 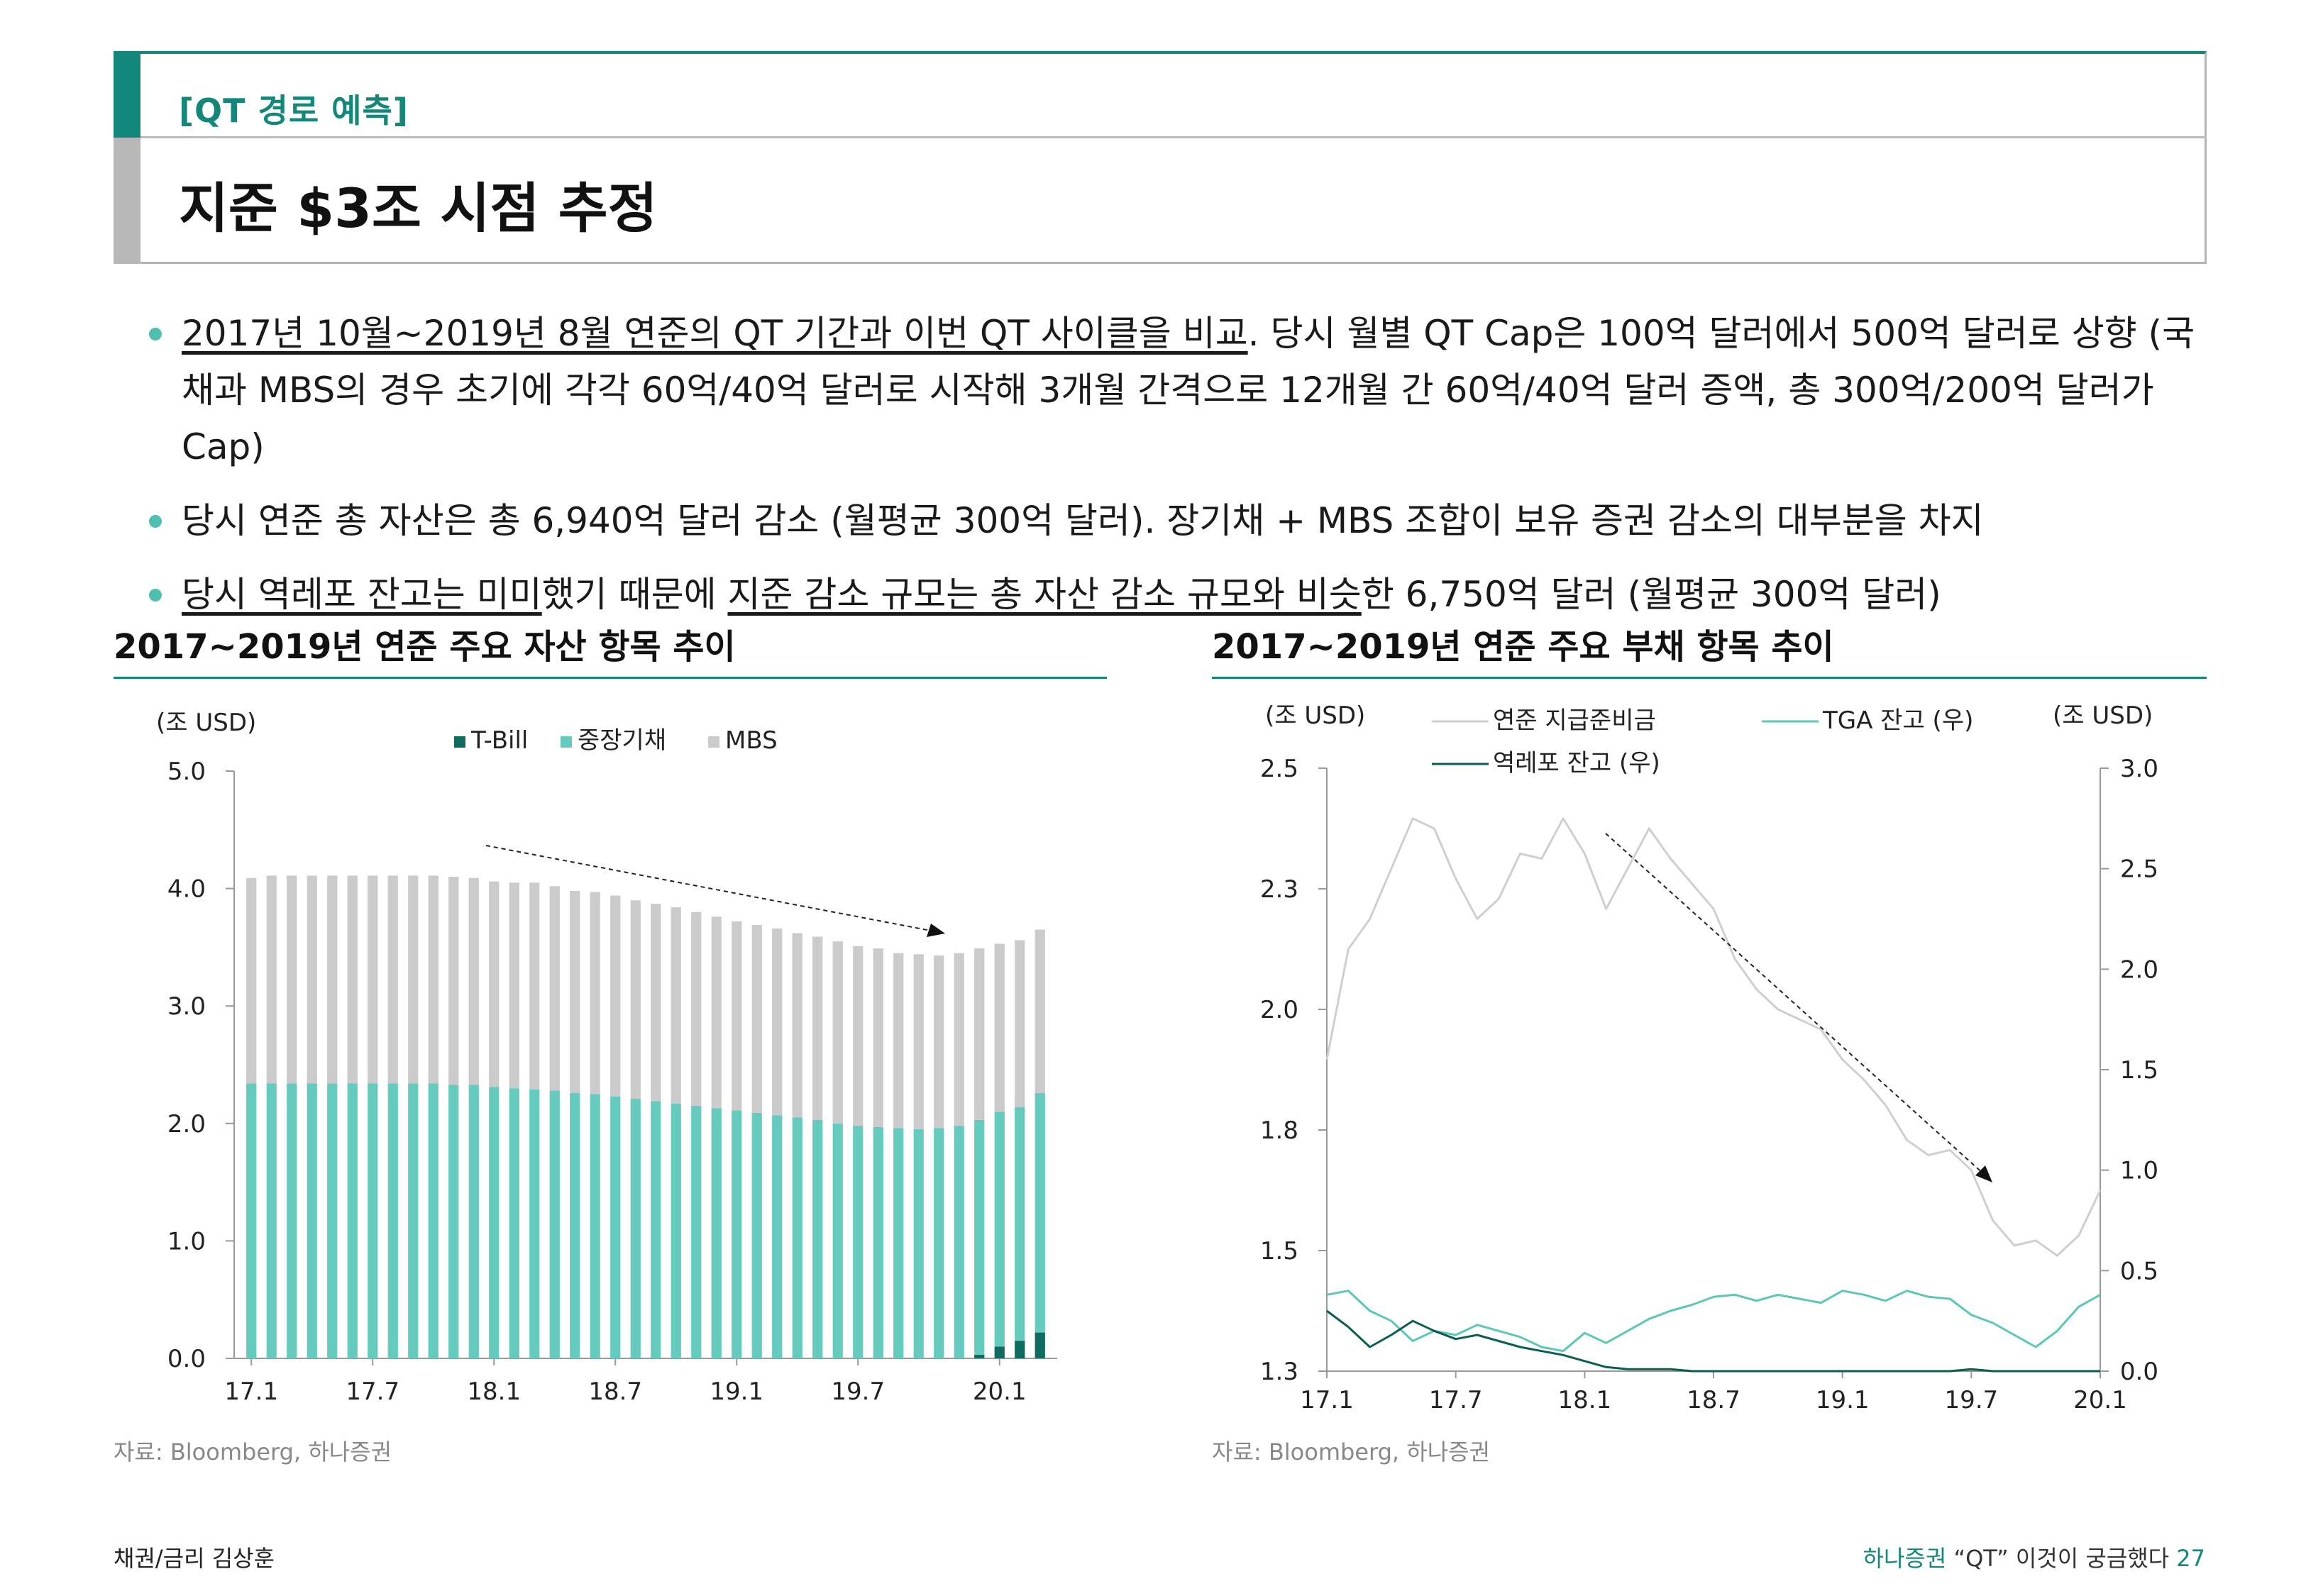 I want to click on left-bars, so click(x=645, y=1116).